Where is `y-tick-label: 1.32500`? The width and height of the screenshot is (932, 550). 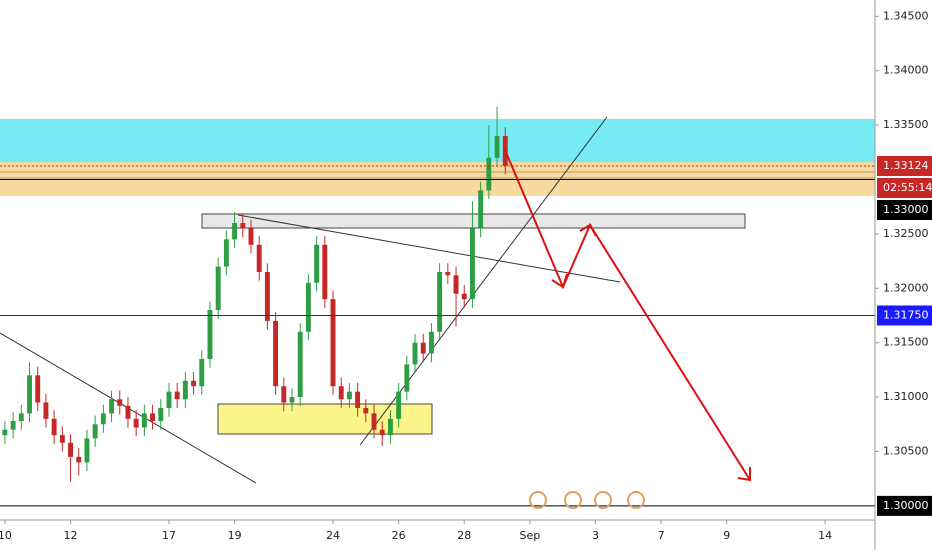
y-tick-label: 1.32500 is located at coordinates (906, 233).